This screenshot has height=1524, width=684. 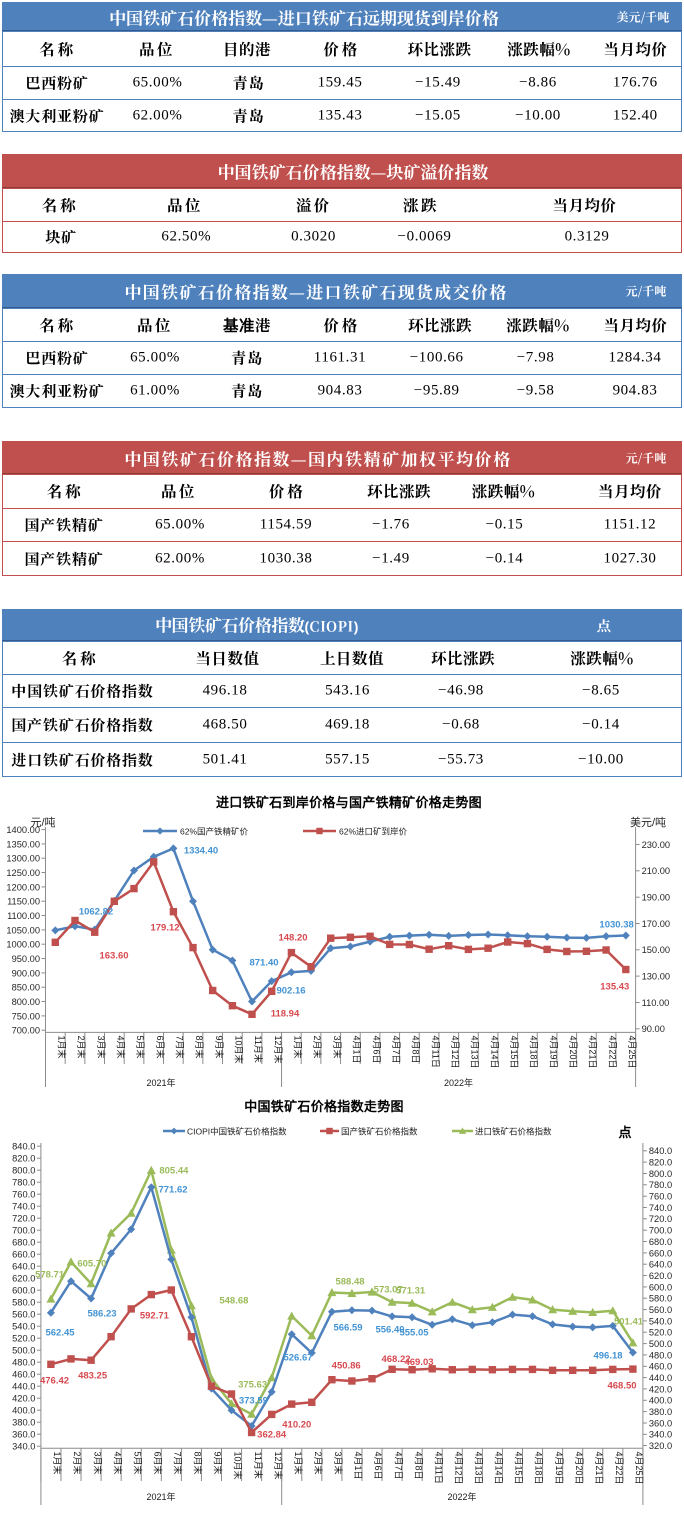 I want to click on svg-text: 4月11日, so click(x=438, y=1468).